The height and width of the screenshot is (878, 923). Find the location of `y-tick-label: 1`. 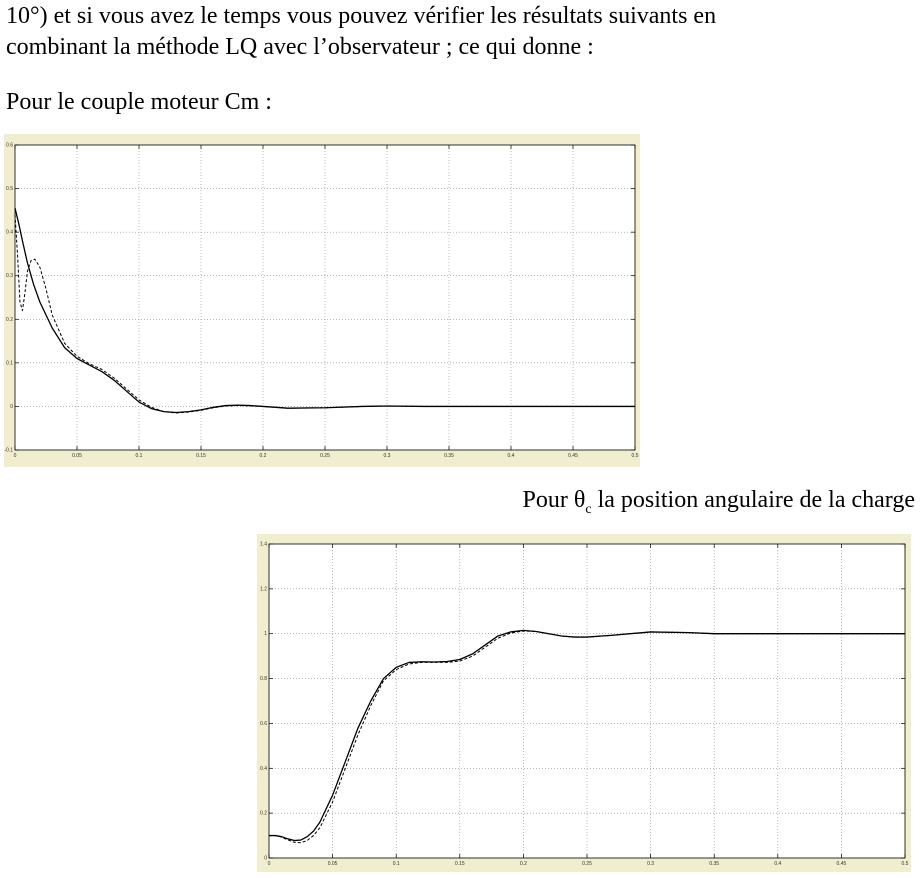

y-tick-label: 1 is located at coordinates (265, 634).